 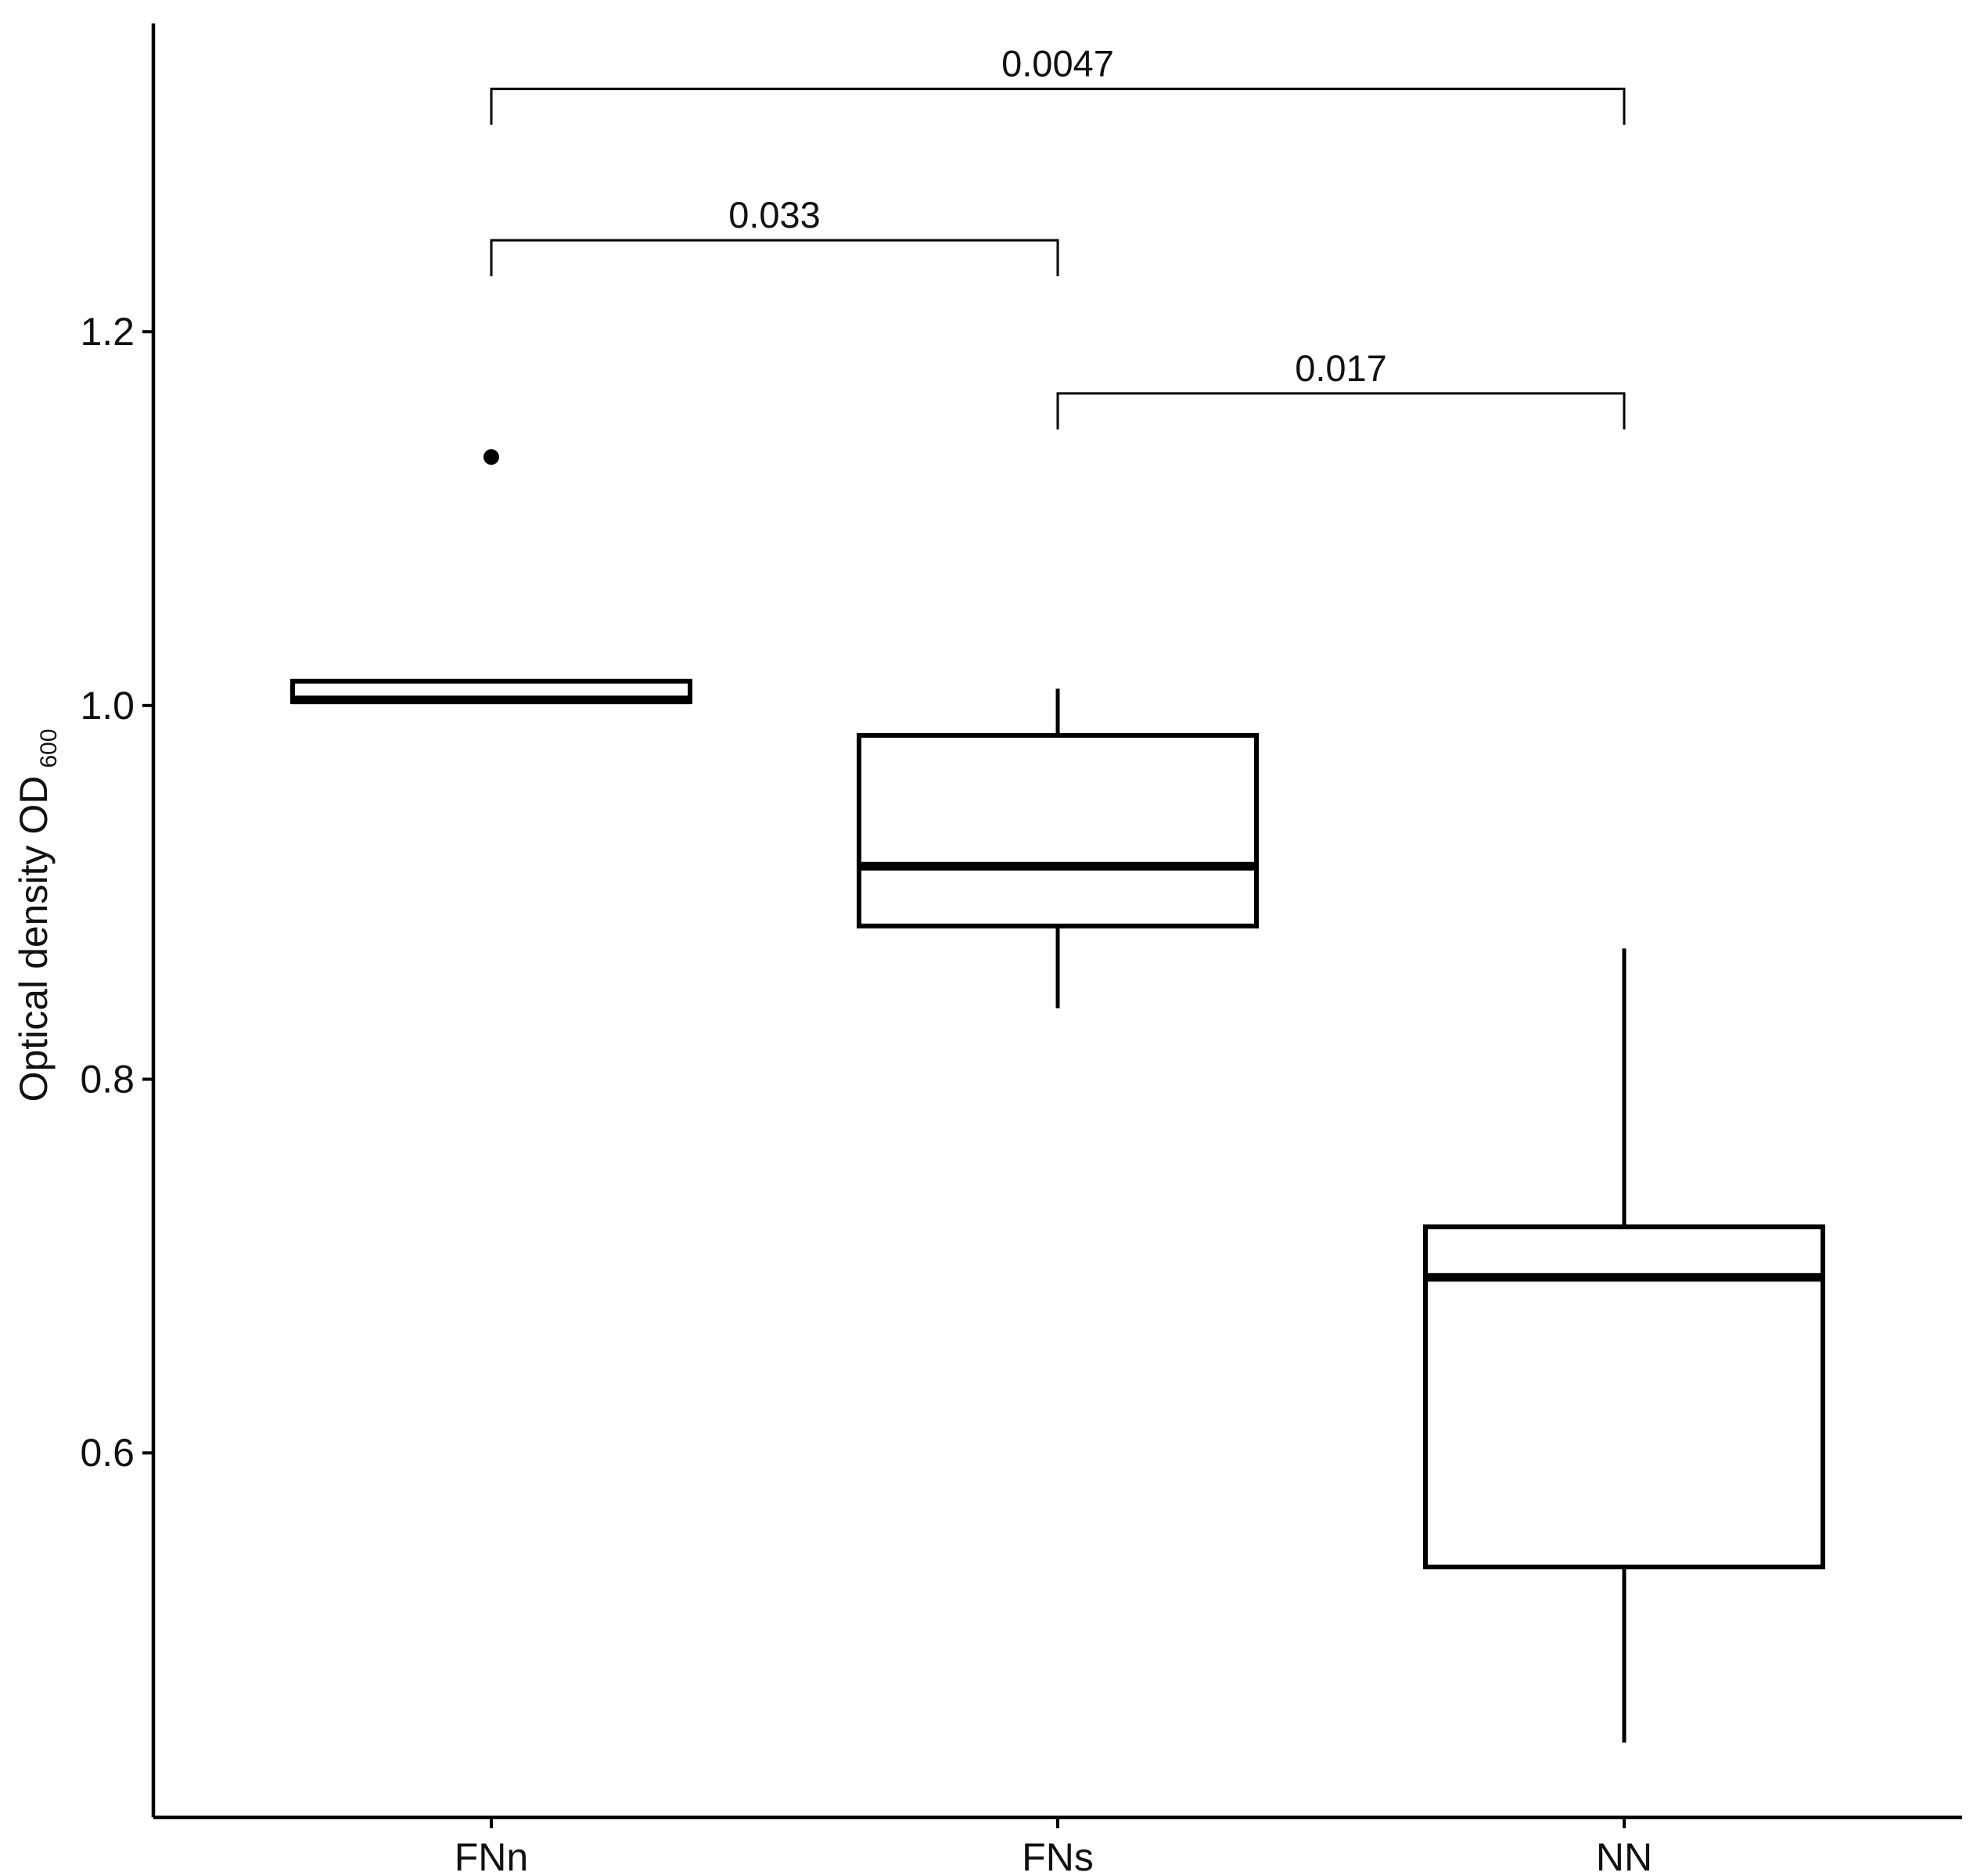 What do you see at coordinates (774, 214) in the screenshot?
I see `p-value-label-fnn-fns: 0.033` at bounding box center [774, 214].